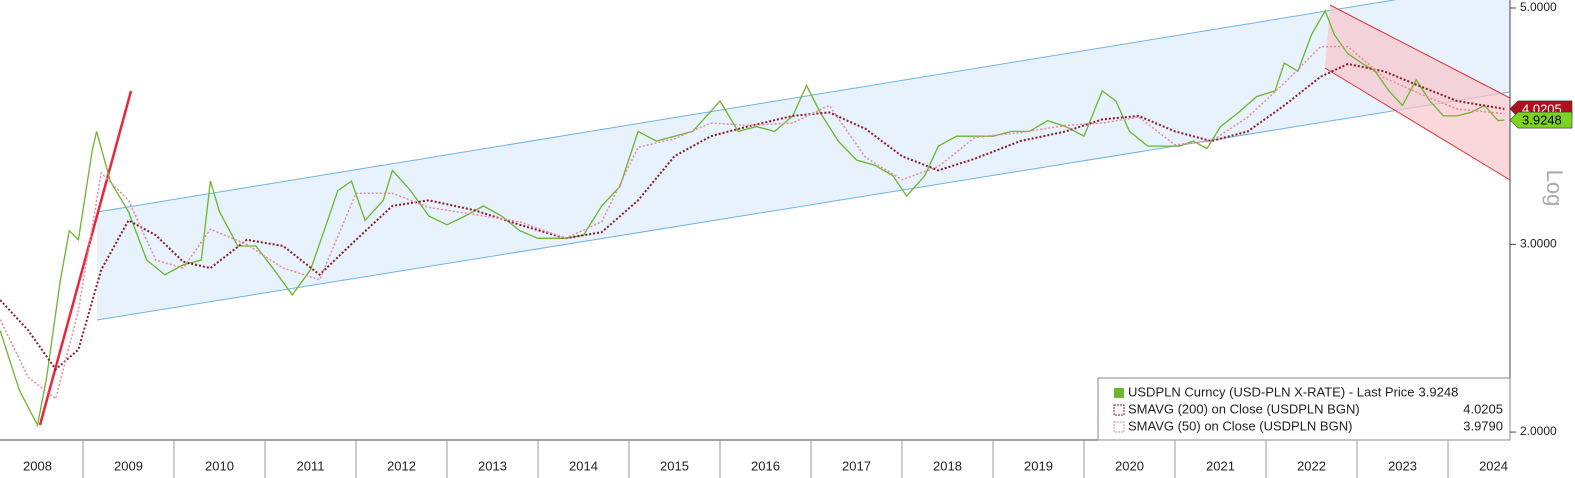 The height and width of the screenshot is (478, 1575). I want to click on last-value-label: 3.9248, so click(1542, 119).